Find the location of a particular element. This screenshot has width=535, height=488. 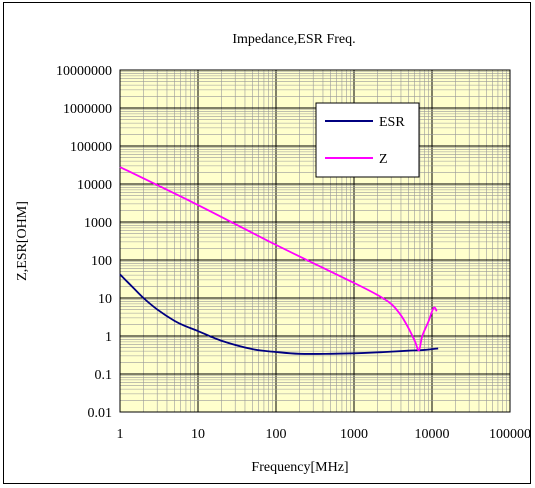

legend-box is located at coordinates (367, 140).